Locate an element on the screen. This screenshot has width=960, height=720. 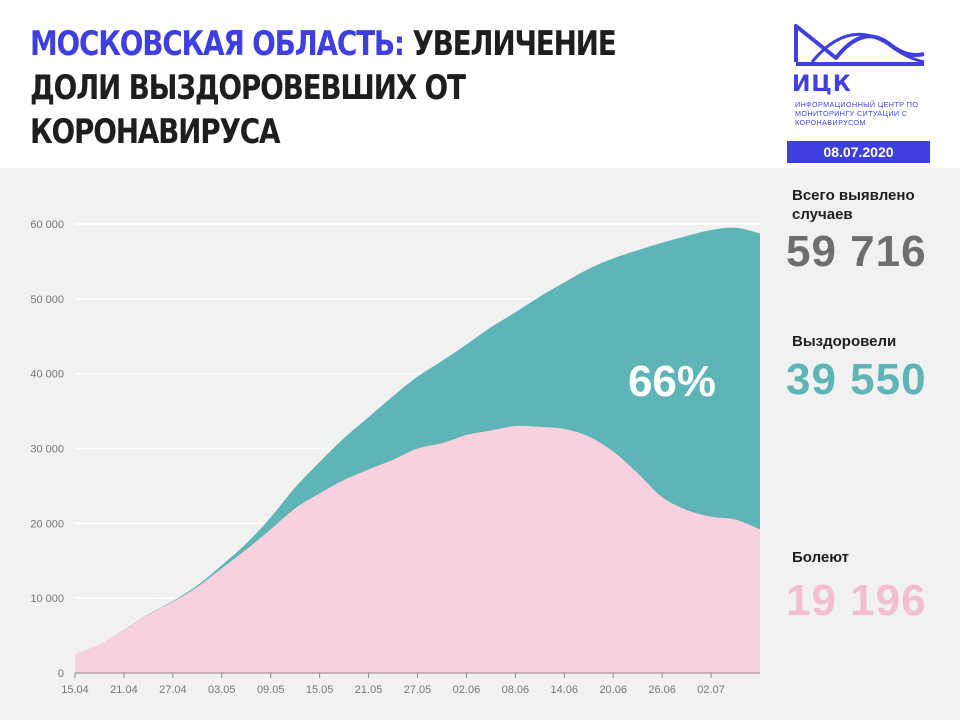
x-tick-label: 09.05 is located at coordinates (271, 690).